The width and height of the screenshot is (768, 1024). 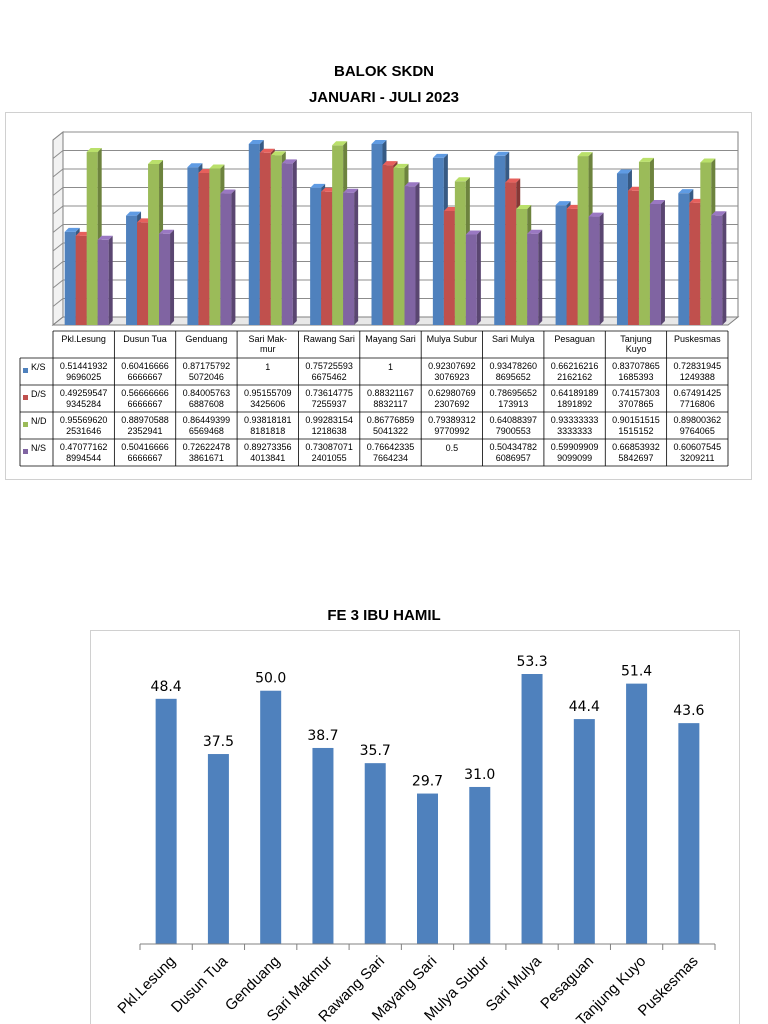 What do you see at coordinates (636, 349) in the screenshot?
I see `category-label: Kuyo` at bounding box center [636, 349].